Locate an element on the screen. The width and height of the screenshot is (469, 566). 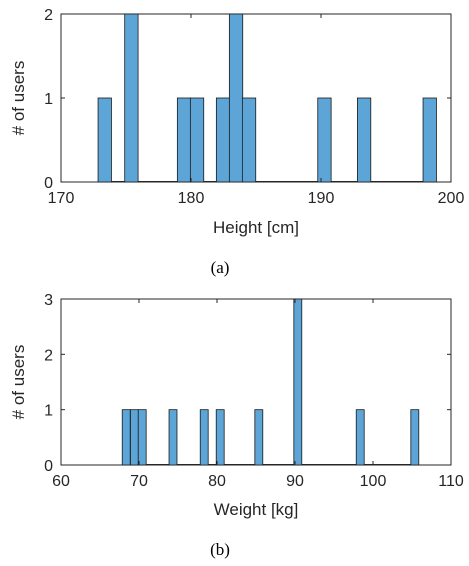
weight-x-tick-label: 80 is located at coordinates (217, 481).